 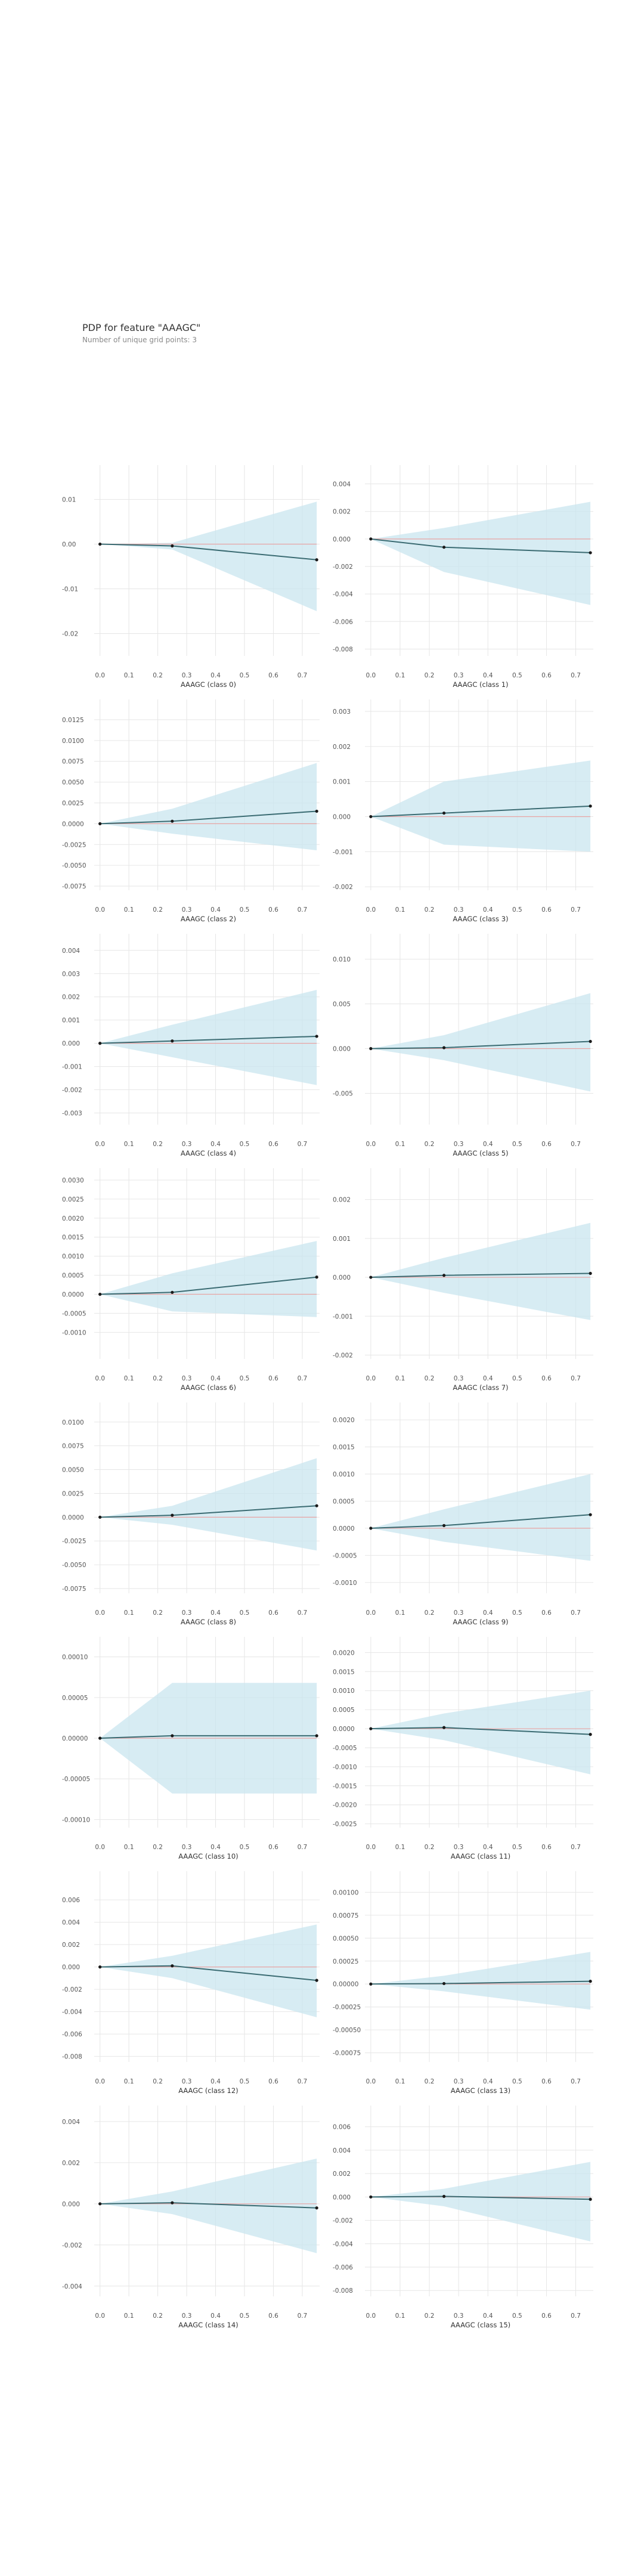 What do you see at coordinates (342, 1005) in the screenshot?
I see `y-tick-label: 0.005` at bounding box center [342, 1005].